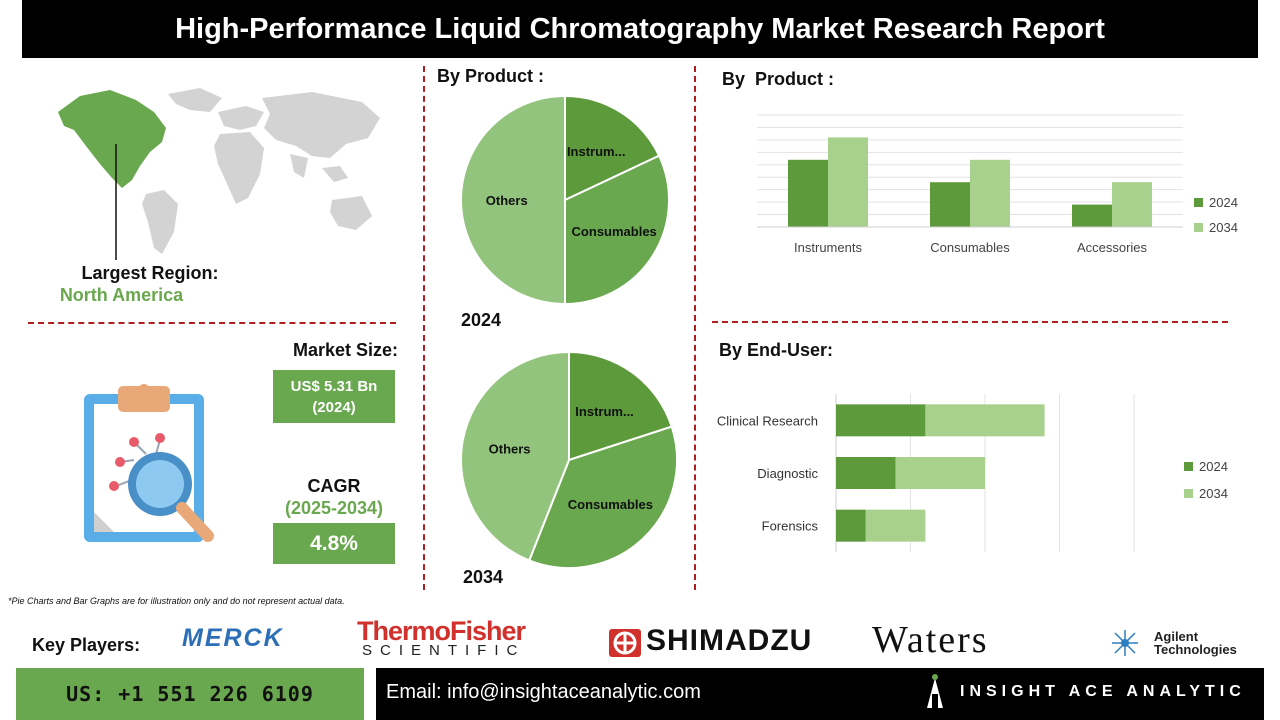  Describe the element at coordinates (625, 643) in the screenshot. I see `shimadzu-logo-icon` at that location.